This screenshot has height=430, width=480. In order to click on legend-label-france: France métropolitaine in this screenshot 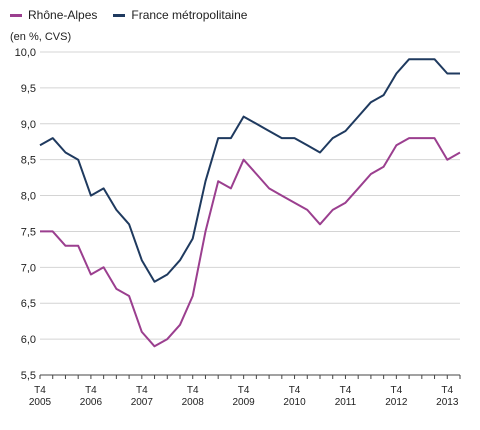, I will do `click(189, 15)`.